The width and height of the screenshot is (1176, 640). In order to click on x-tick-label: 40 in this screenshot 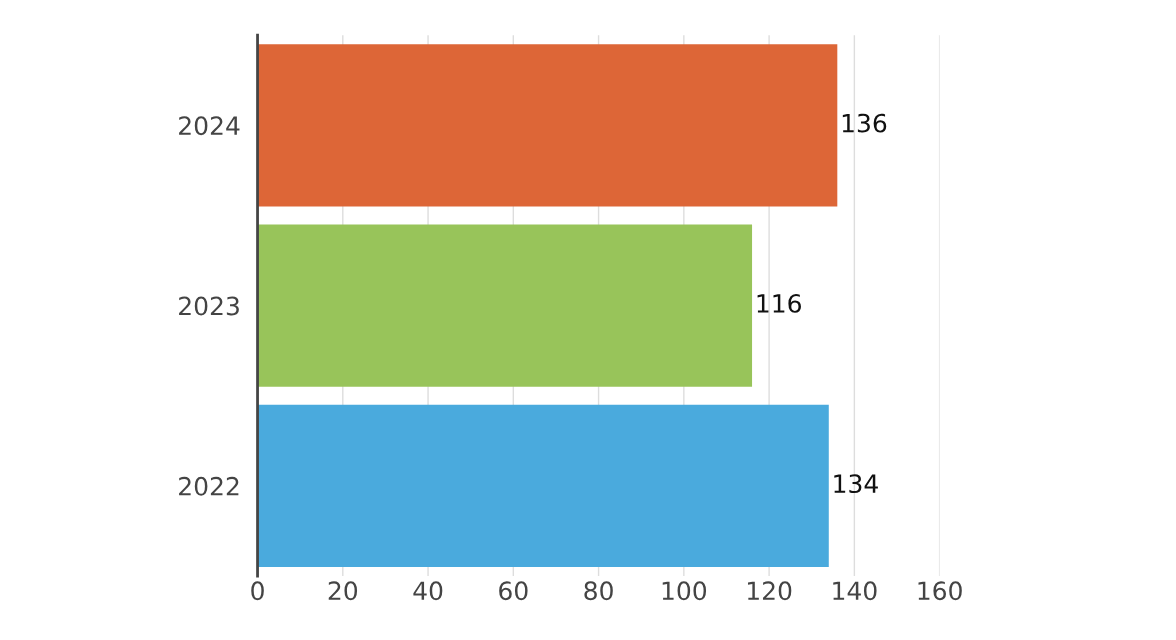, I will do `click(428, 591)`.